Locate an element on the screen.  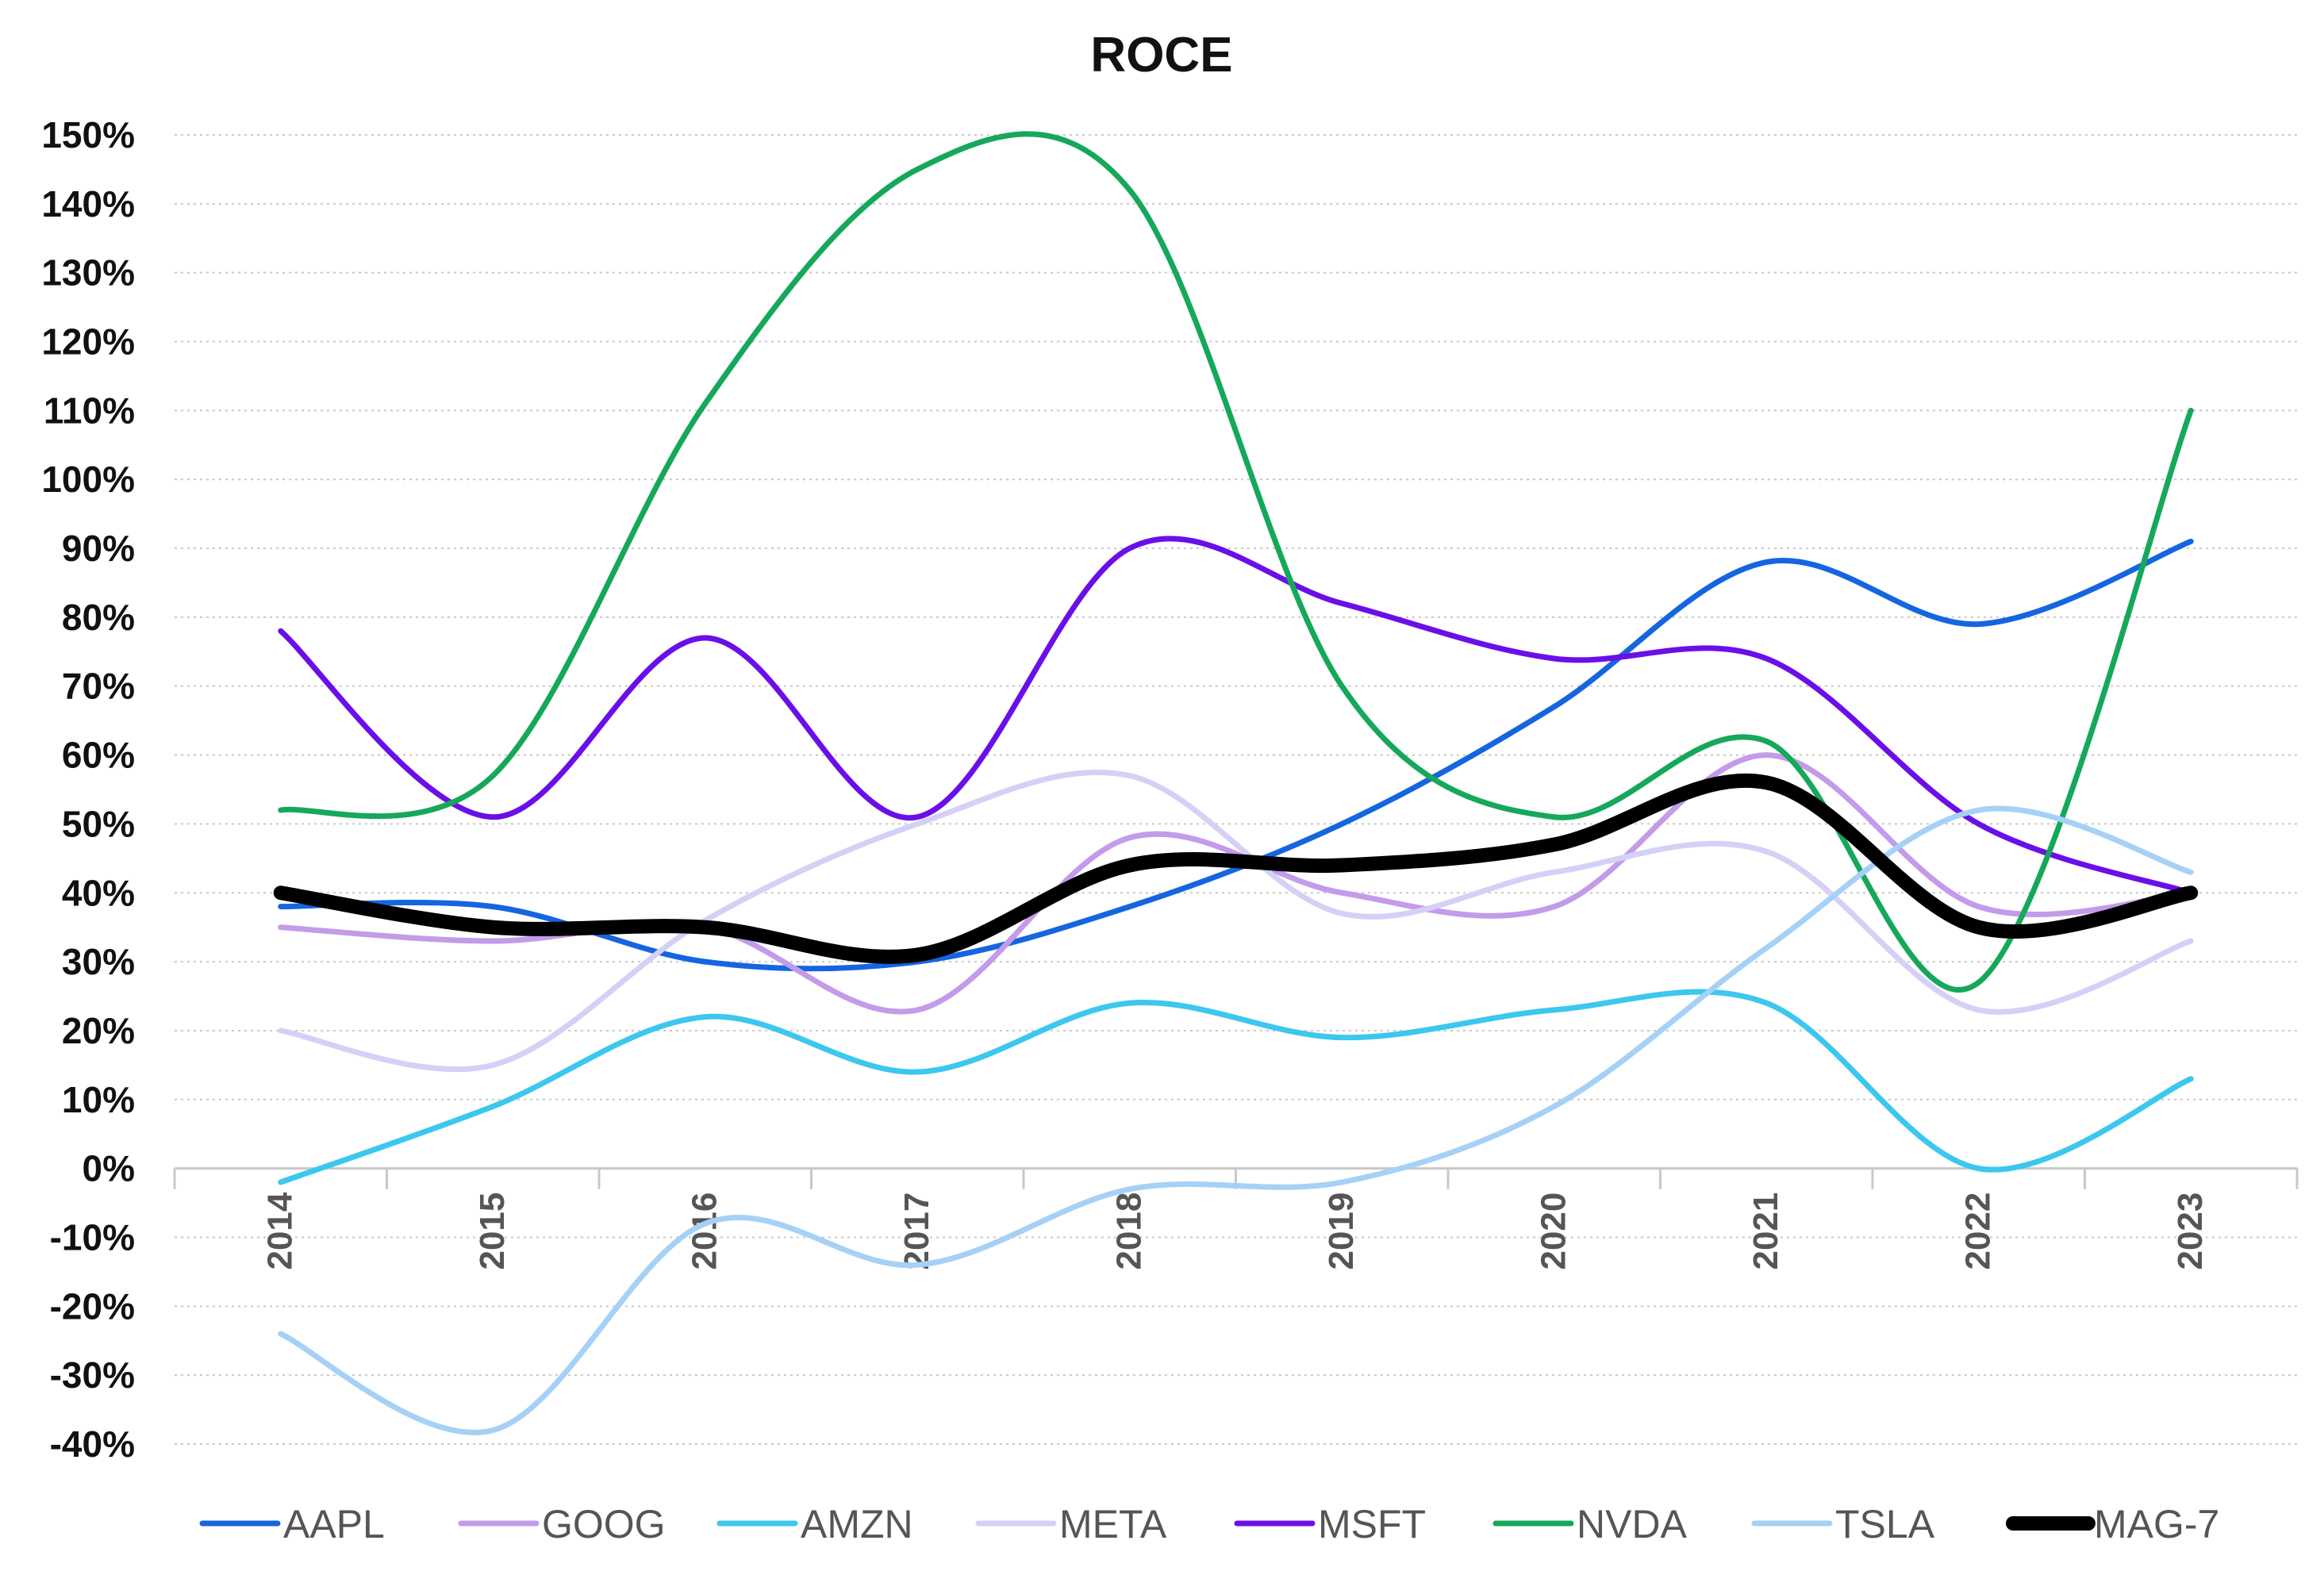
y-tick-label: 30% is located at coordinates (98, 961).